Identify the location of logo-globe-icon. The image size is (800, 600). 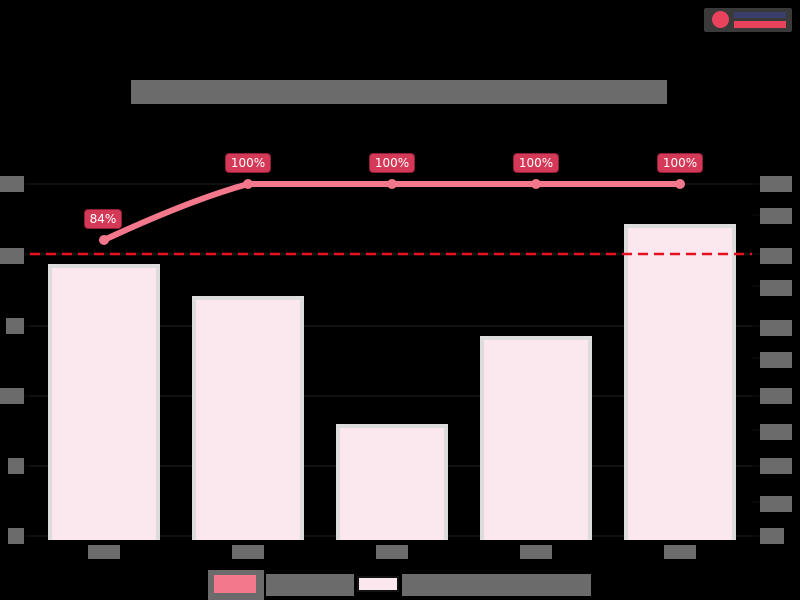
(720, 19).